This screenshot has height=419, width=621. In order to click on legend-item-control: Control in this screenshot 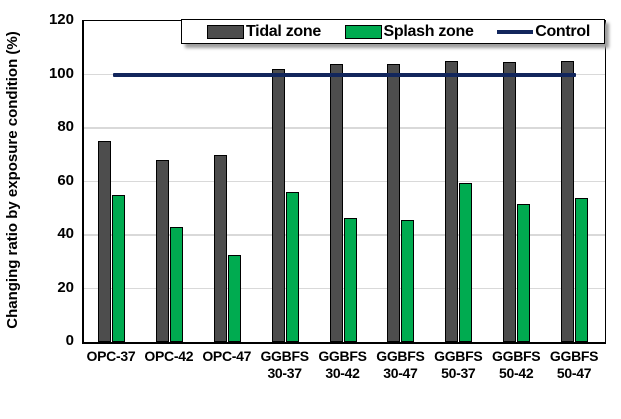, I will do `click(543, 32)`.